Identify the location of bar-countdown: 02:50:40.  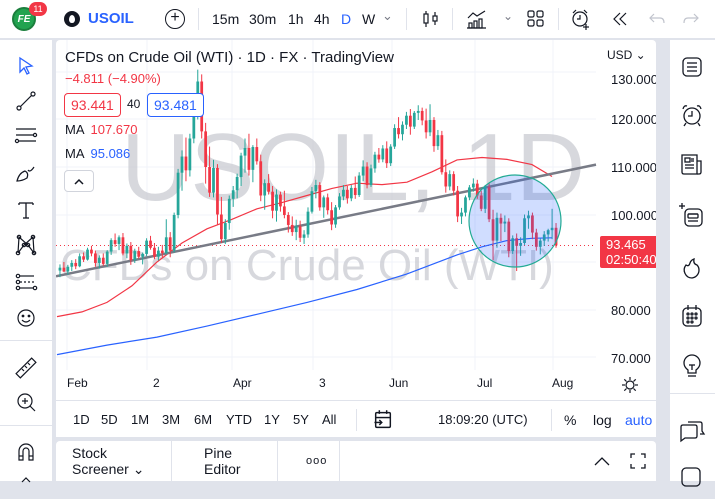
(631, 259).